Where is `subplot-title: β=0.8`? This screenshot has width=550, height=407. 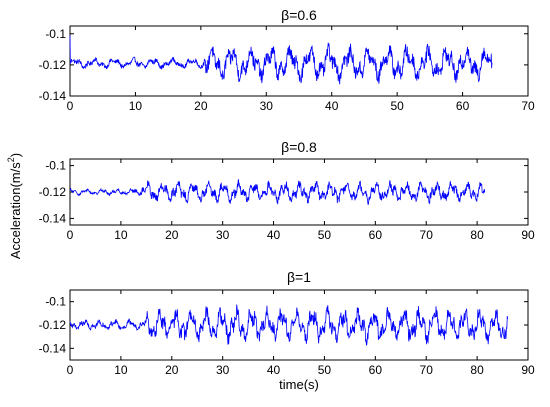 subplot-title: β=0.8 is located at coordinates (299, 147).